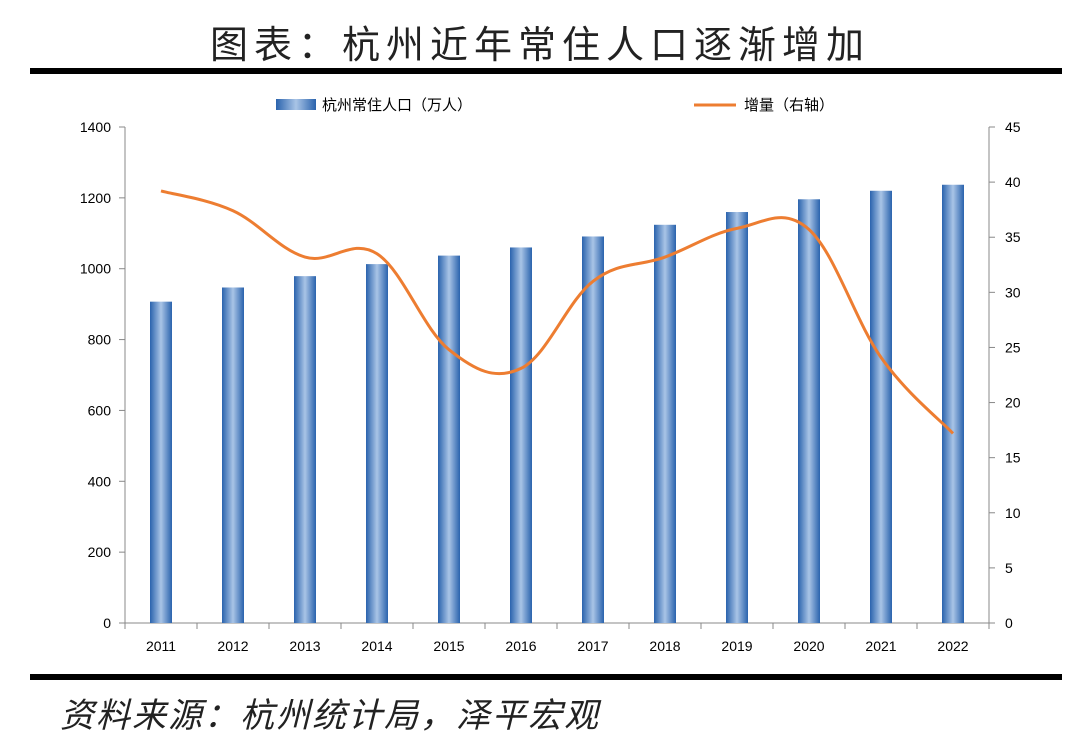 This screenshot has height=748, width=1080. What do you see at coordinates (520, 646) in the screenshot?
I see `x-tick-label: 2016` at bounding box center [520, 646].